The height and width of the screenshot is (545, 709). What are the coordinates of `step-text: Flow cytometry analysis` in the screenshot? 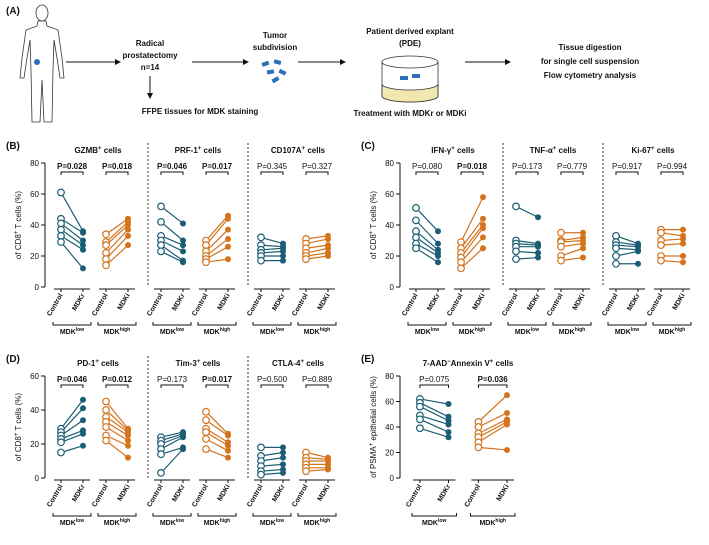 It's located at (590, 75).